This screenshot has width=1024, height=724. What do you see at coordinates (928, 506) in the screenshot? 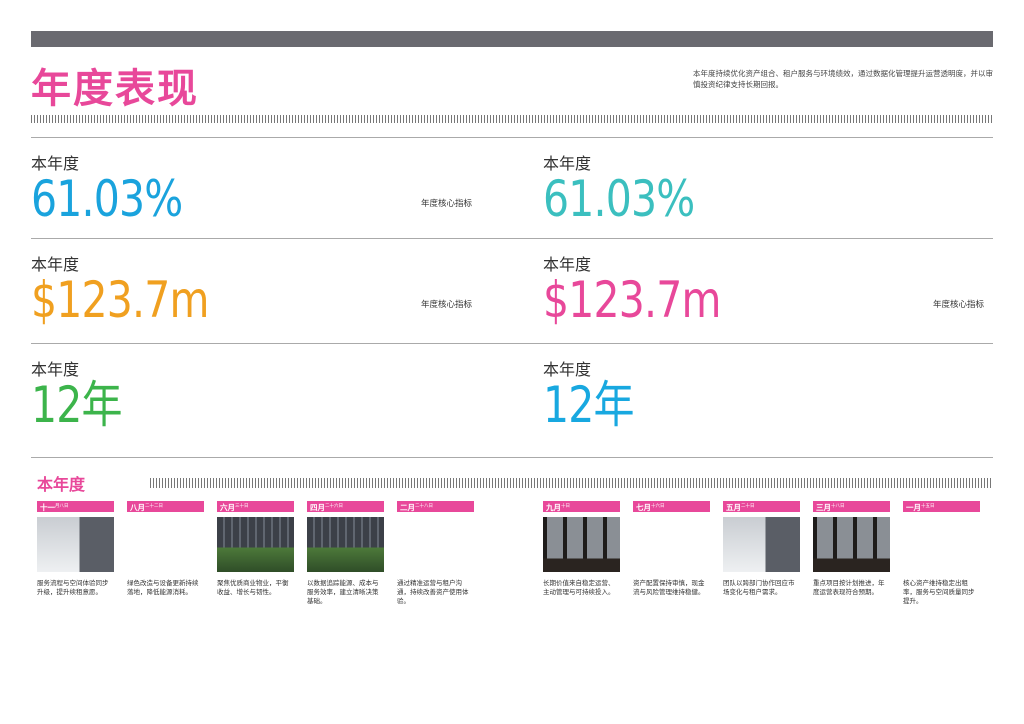
I see `card-day: 十五日` at bounding box center [928, 506].